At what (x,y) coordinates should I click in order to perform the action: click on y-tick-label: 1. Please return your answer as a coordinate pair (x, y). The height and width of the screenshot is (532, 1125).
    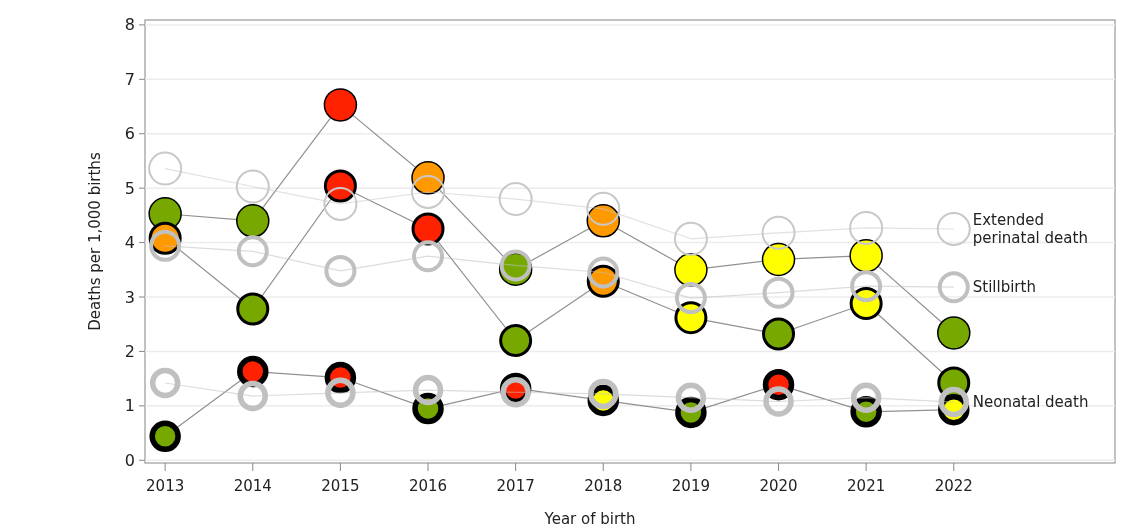
    Looking at the image, I should click on (129, 406).